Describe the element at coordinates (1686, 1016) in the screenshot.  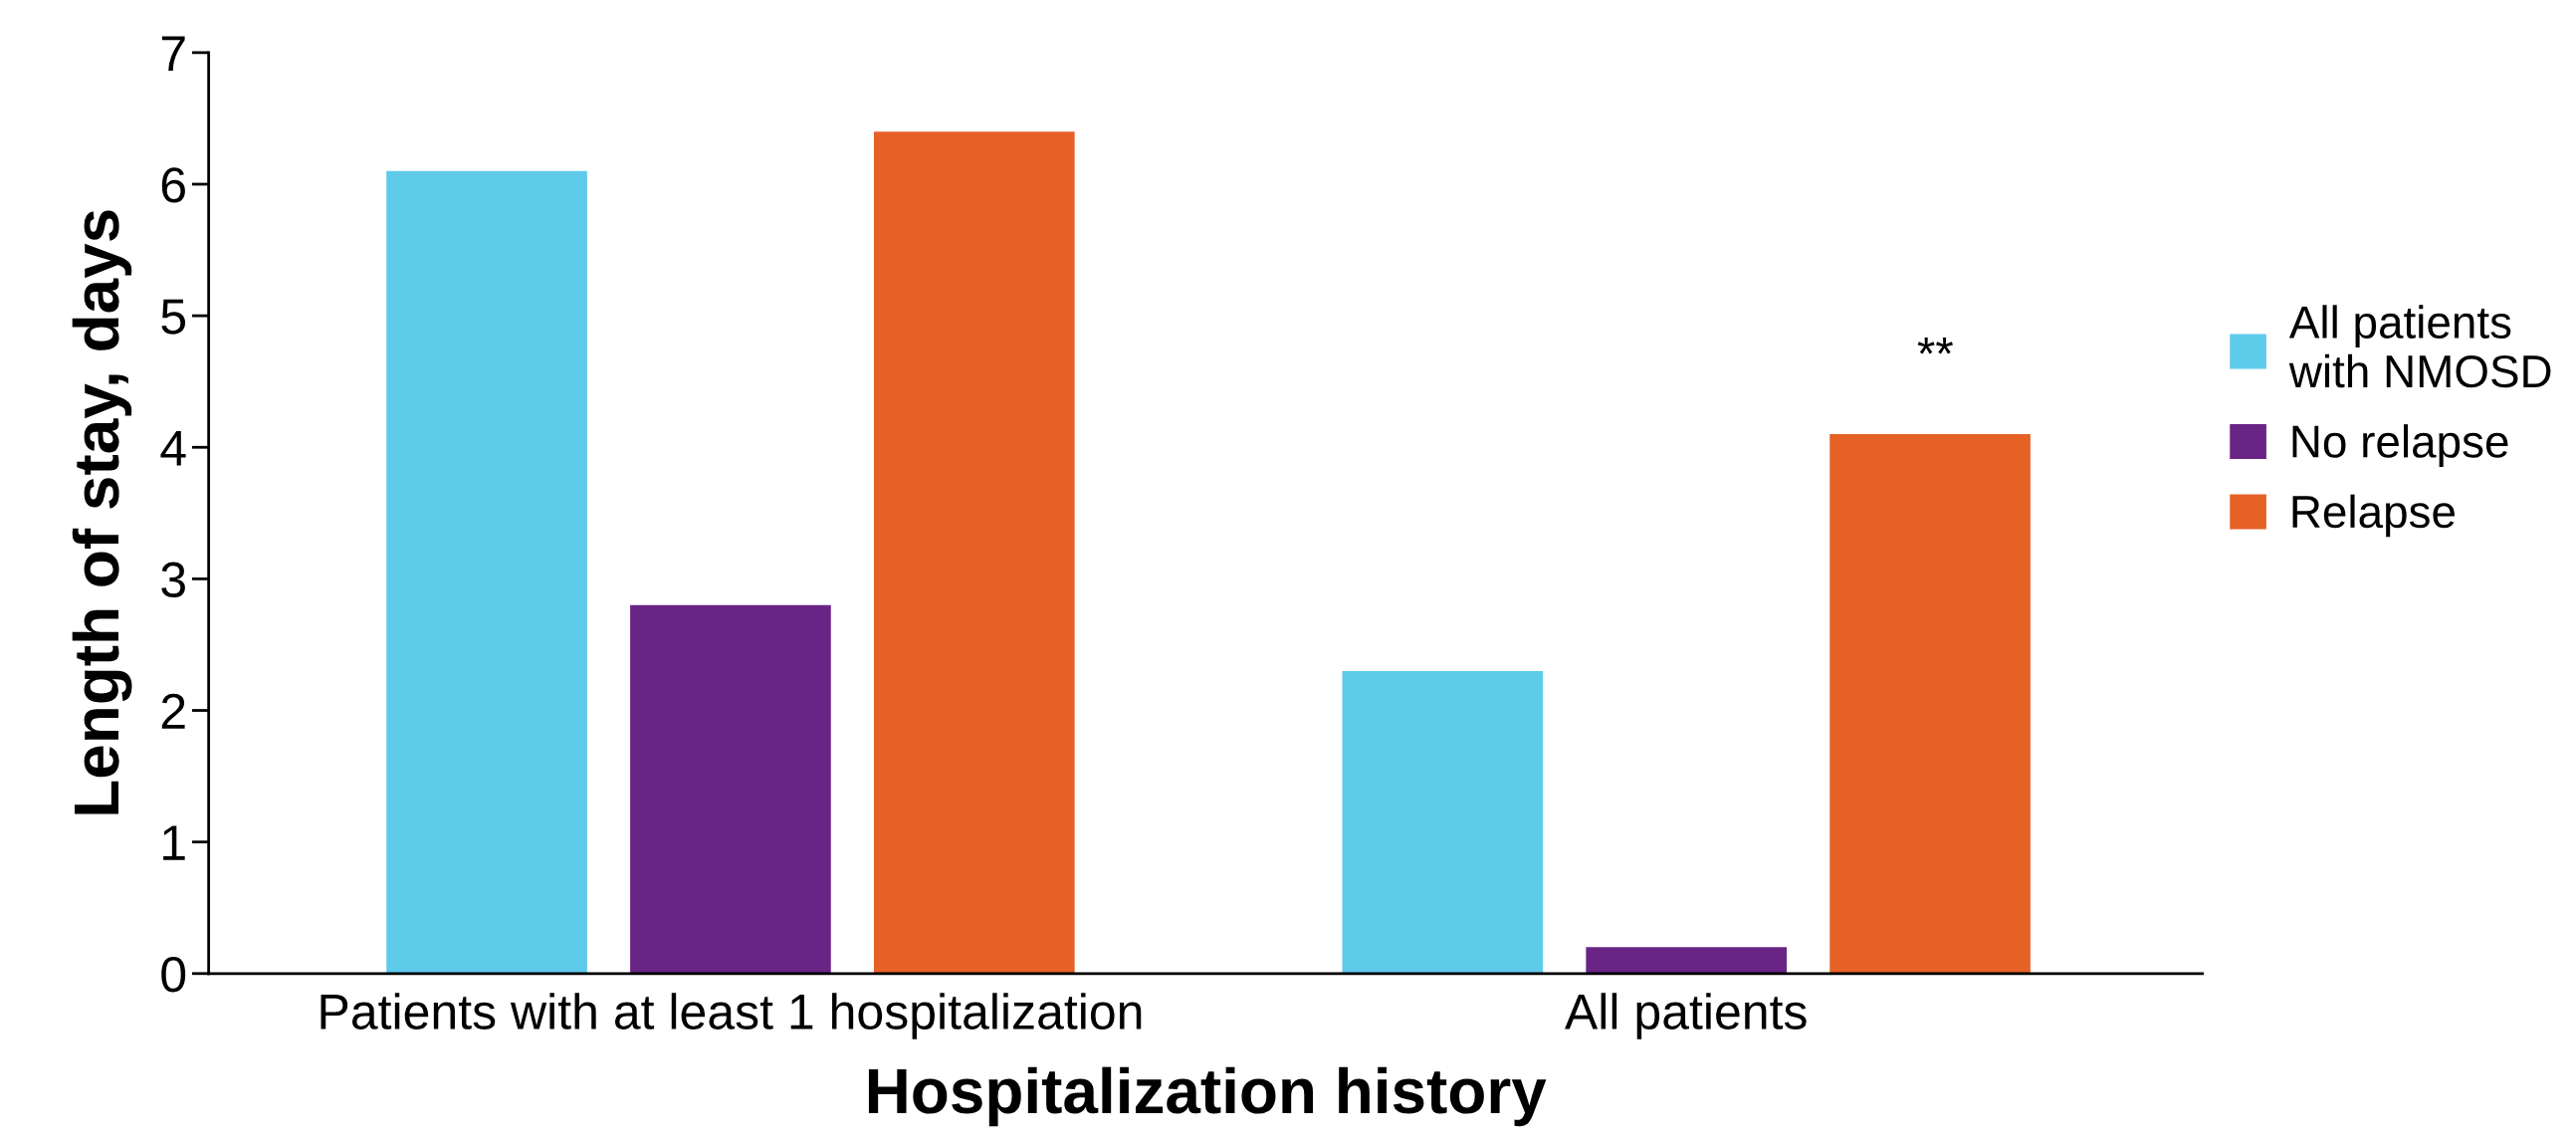
I see `x-tick-label: All patients` at that location.